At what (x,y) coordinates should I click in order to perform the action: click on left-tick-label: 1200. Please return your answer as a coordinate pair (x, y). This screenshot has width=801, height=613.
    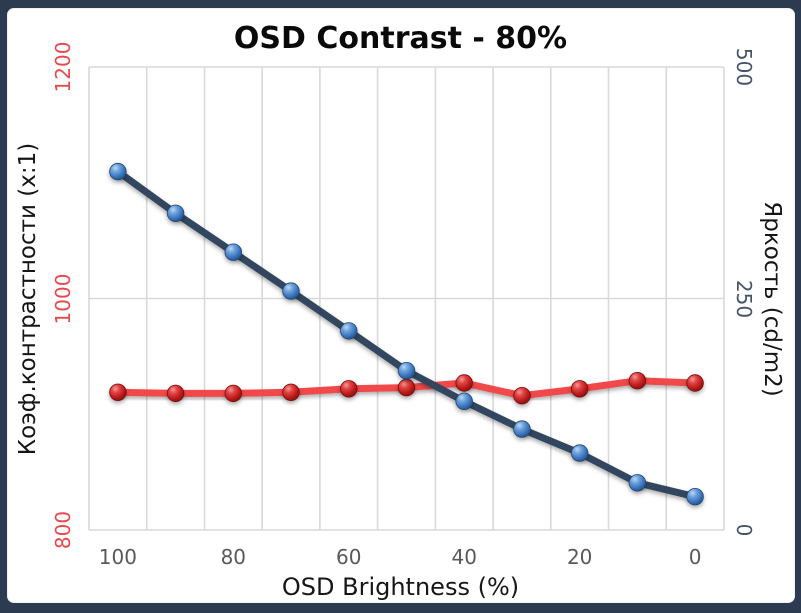
    Looking at the image, I should click on (63, 67).